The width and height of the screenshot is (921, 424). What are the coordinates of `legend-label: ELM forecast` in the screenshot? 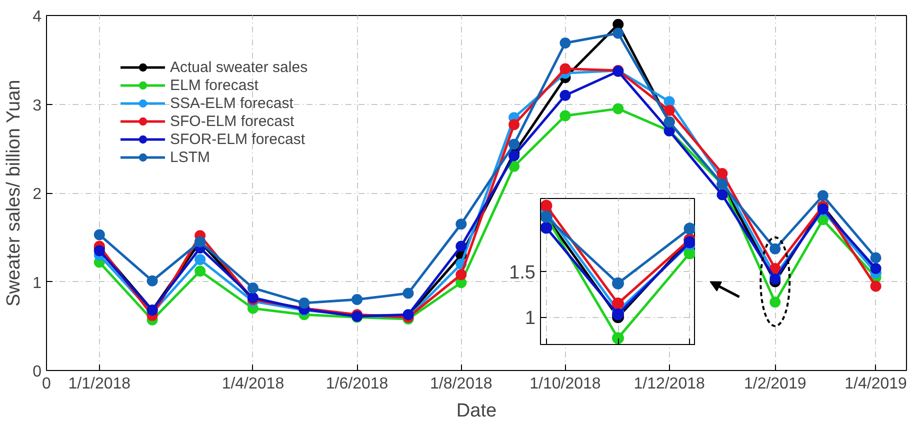 It's located at (214, 85).